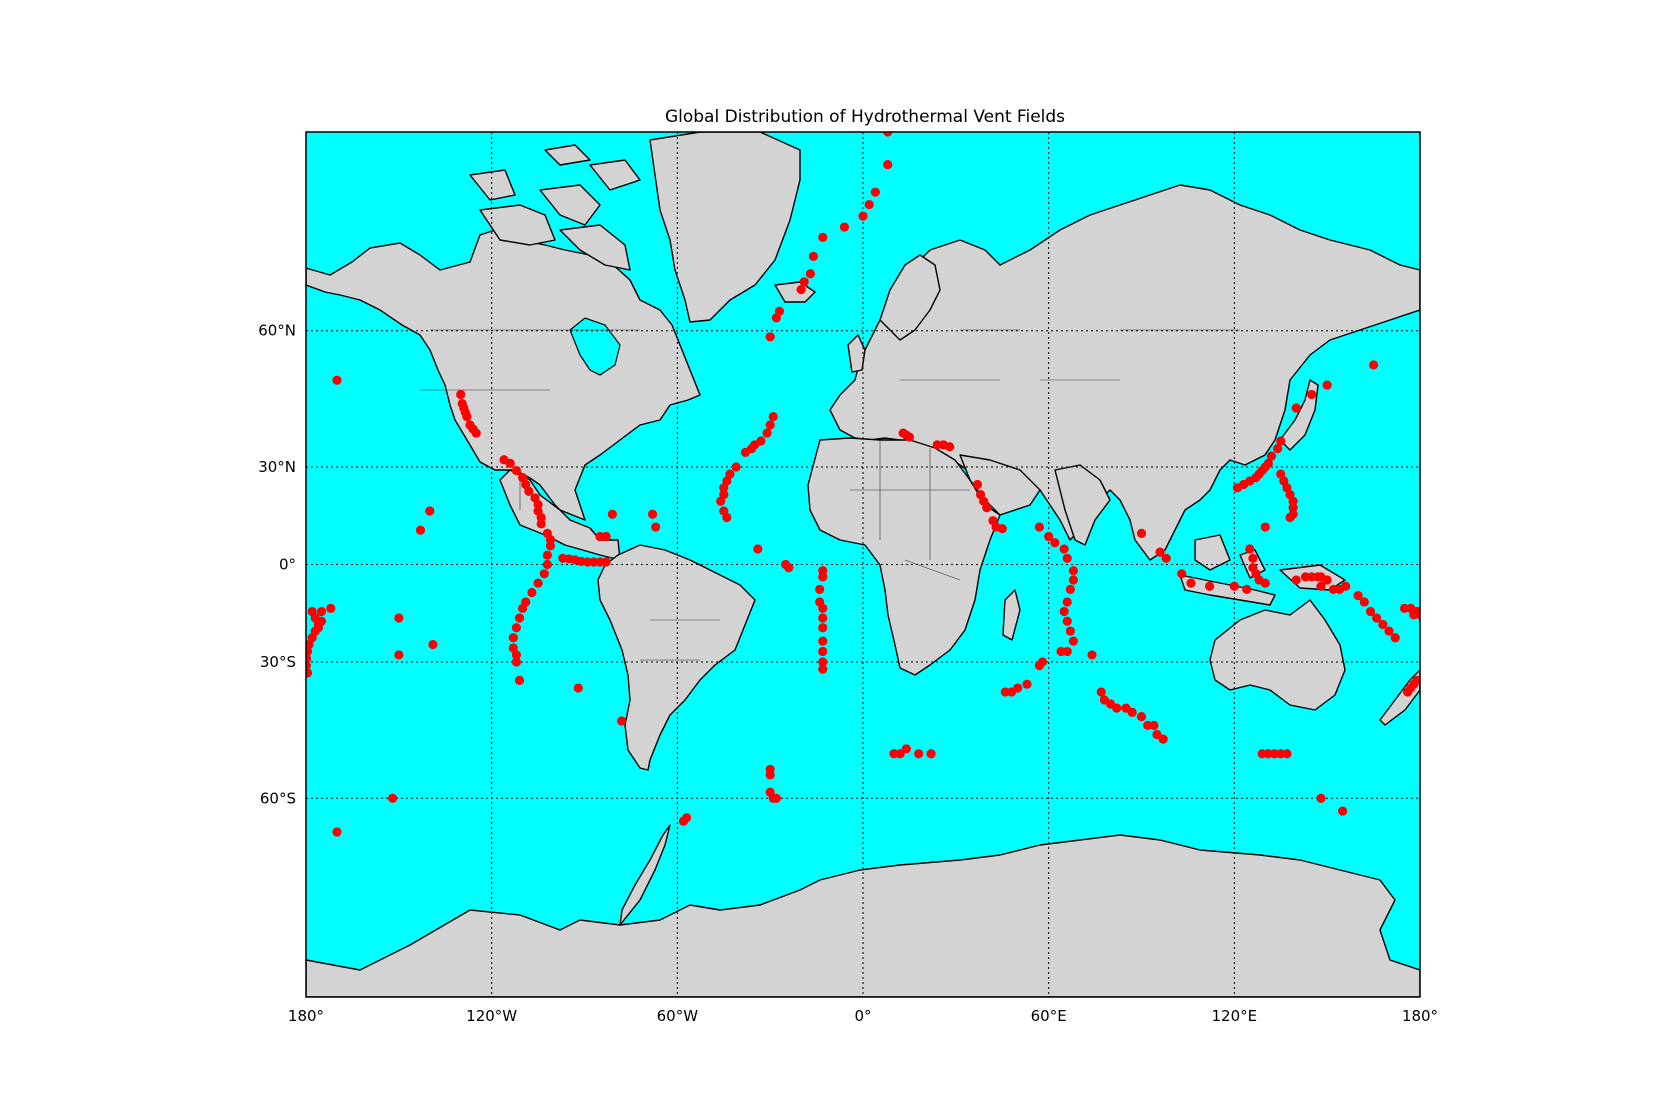 This screenshot has height=1109, width=1666. Describe the element at coordinates (795, 292) in the screenshot. I see `landmass-iceland` at that location.